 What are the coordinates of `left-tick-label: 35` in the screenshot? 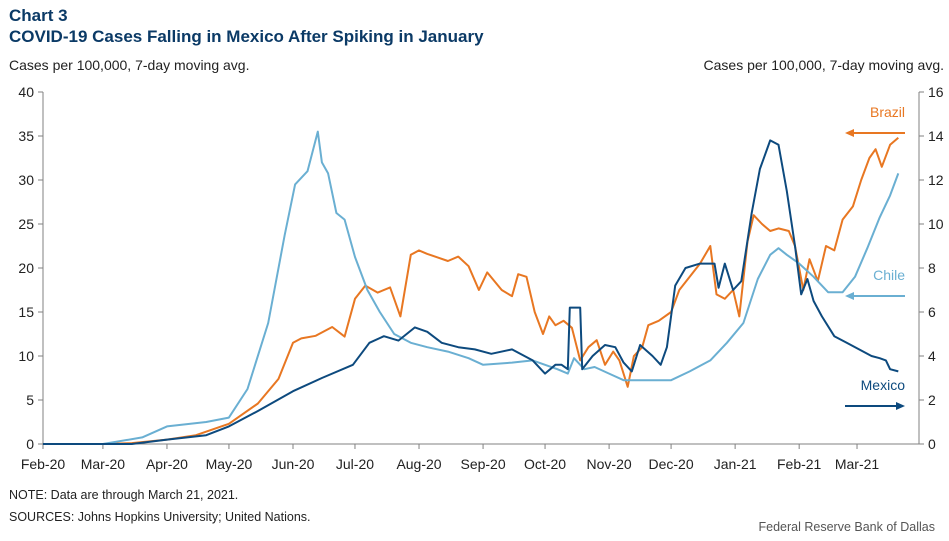 It's located at (26, 136).